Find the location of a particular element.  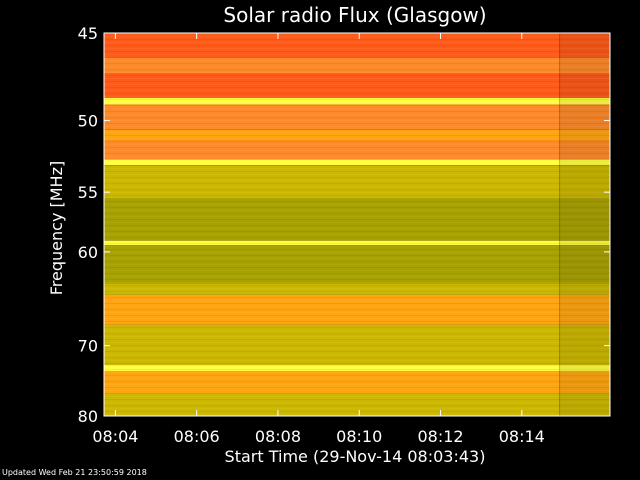

y-axis-label: Frequency [MHz] is located at coordinates (56, 228).